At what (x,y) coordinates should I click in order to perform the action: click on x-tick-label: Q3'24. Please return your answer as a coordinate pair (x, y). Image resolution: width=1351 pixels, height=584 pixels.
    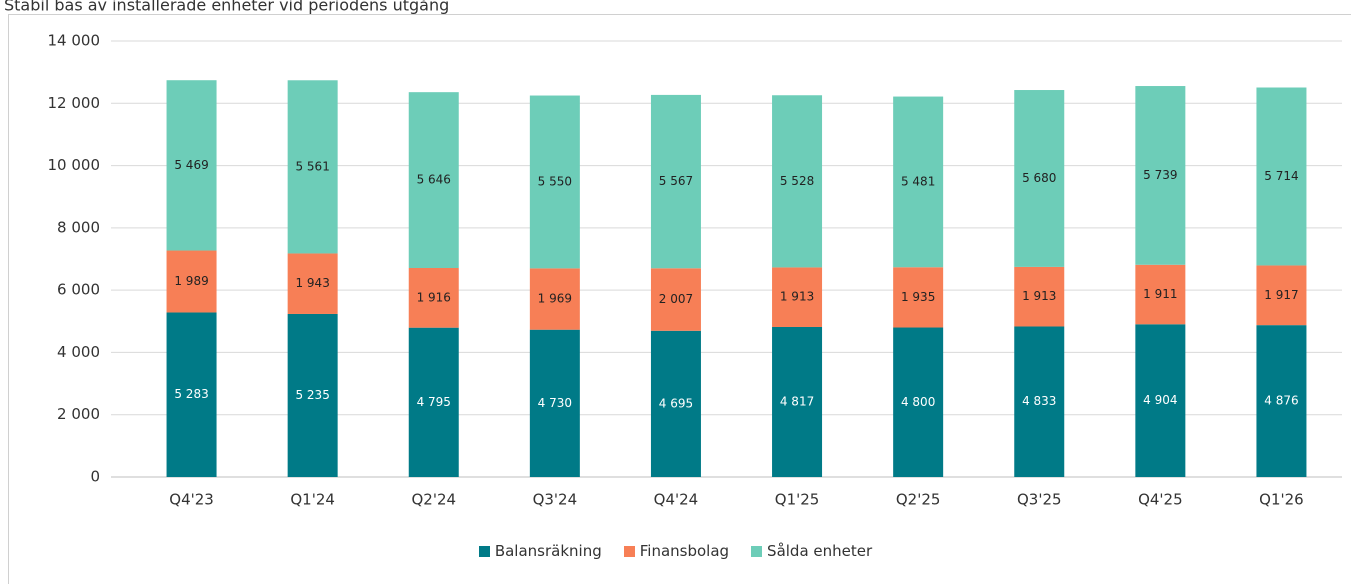
    Looking at the image, I should click on (555, 500).